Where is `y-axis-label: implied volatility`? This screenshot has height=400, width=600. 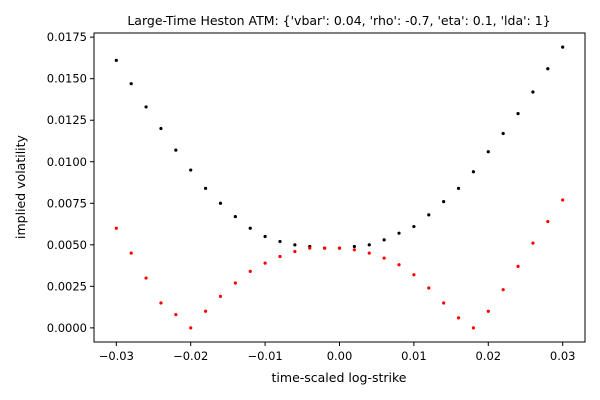
y-axis-label: implied volatility is located at coordinates (20, 186).